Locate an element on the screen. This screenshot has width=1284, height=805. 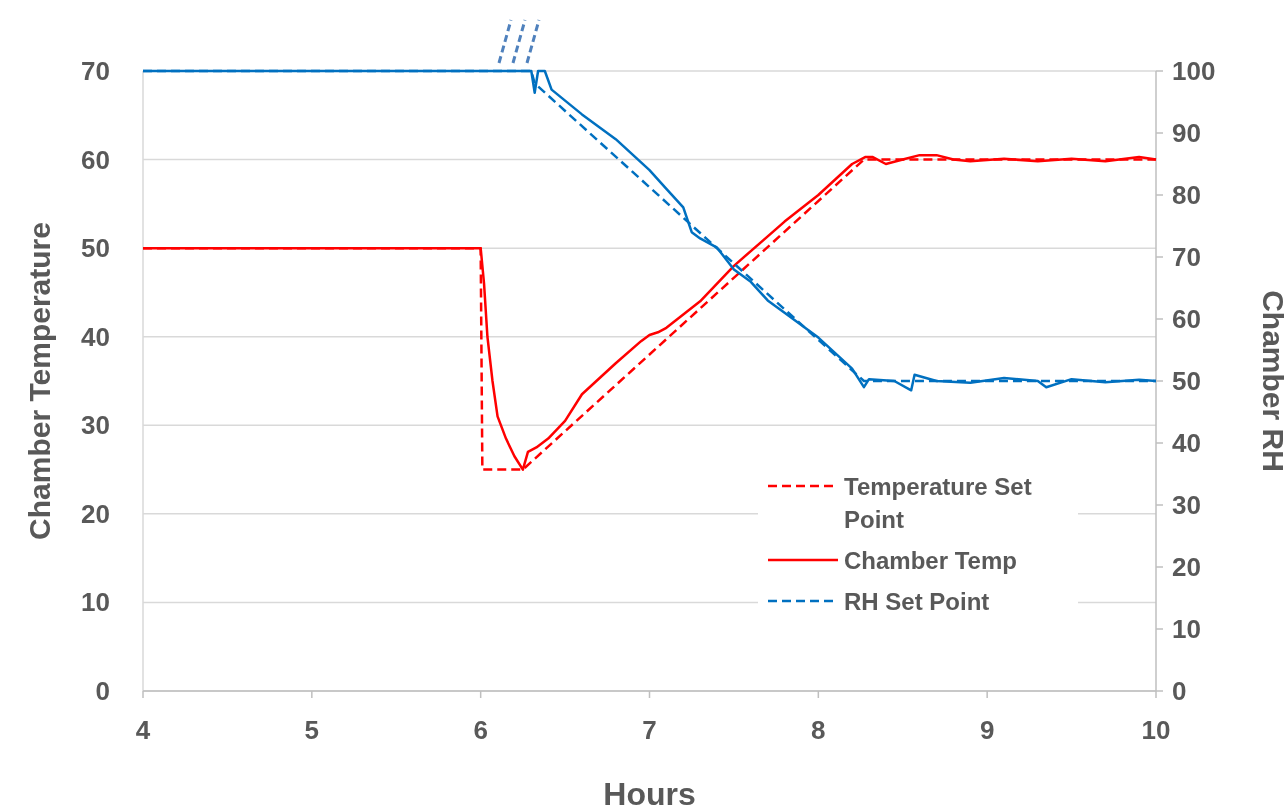
x-tick-label: 8 is located at coordinates (818, 730).